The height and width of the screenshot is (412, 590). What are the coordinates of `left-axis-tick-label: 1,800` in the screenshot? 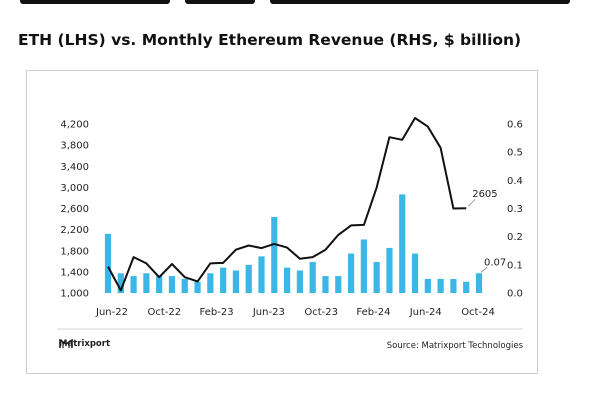 It's located at (74, 251).